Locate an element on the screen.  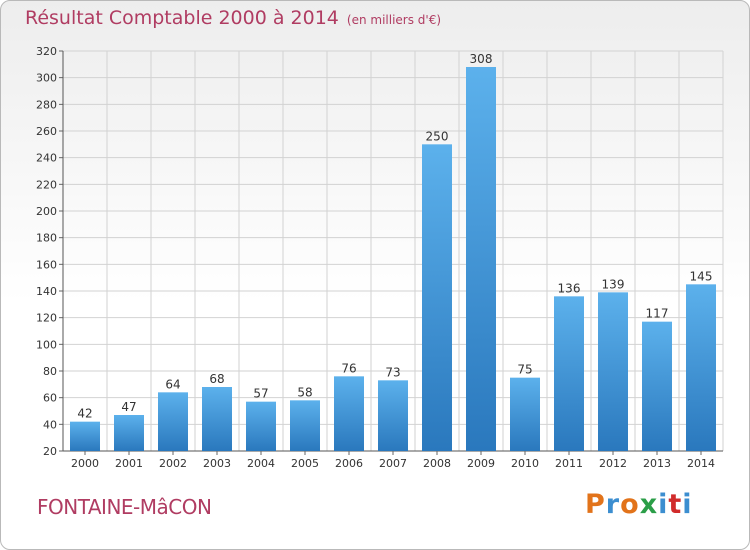
y-tick-label: 180 is located at coordinates (46, 238).